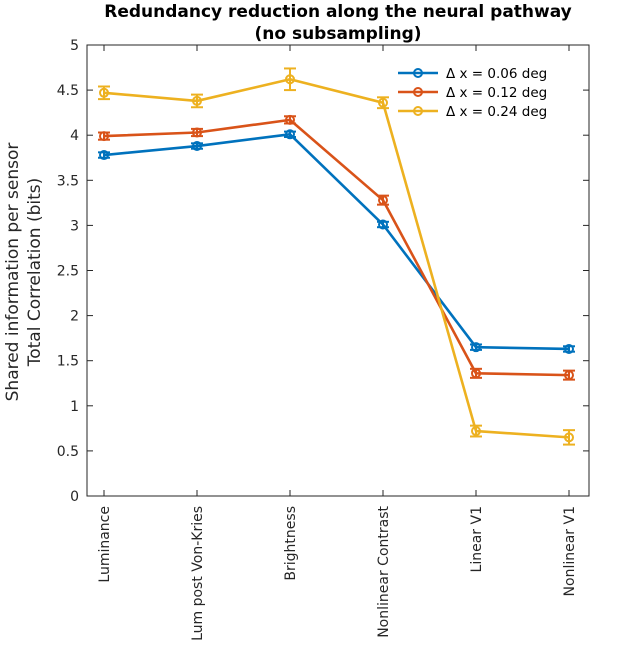 The width and height of the screenshot is (625, 658). Describe the element at coordinates (68, 181) in the screenshot. I see `y-tick-label: 3.5` at that location.